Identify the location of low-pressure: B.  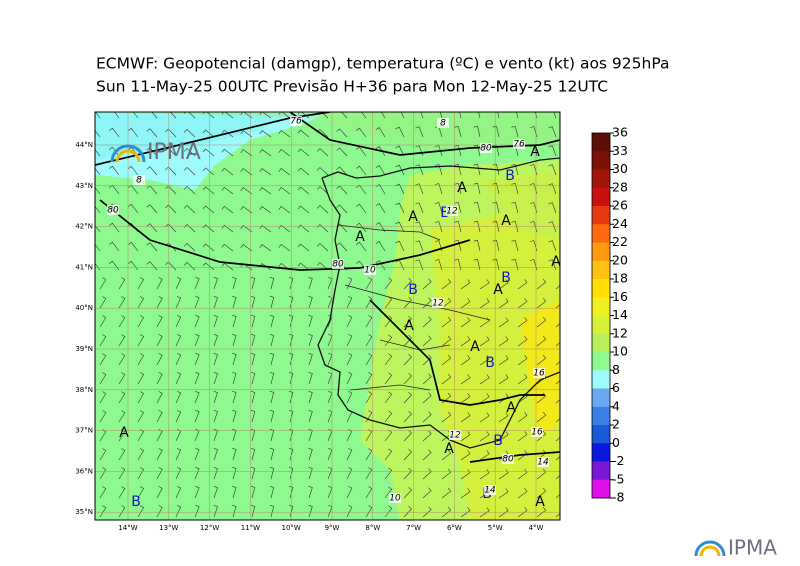
(490, 363).